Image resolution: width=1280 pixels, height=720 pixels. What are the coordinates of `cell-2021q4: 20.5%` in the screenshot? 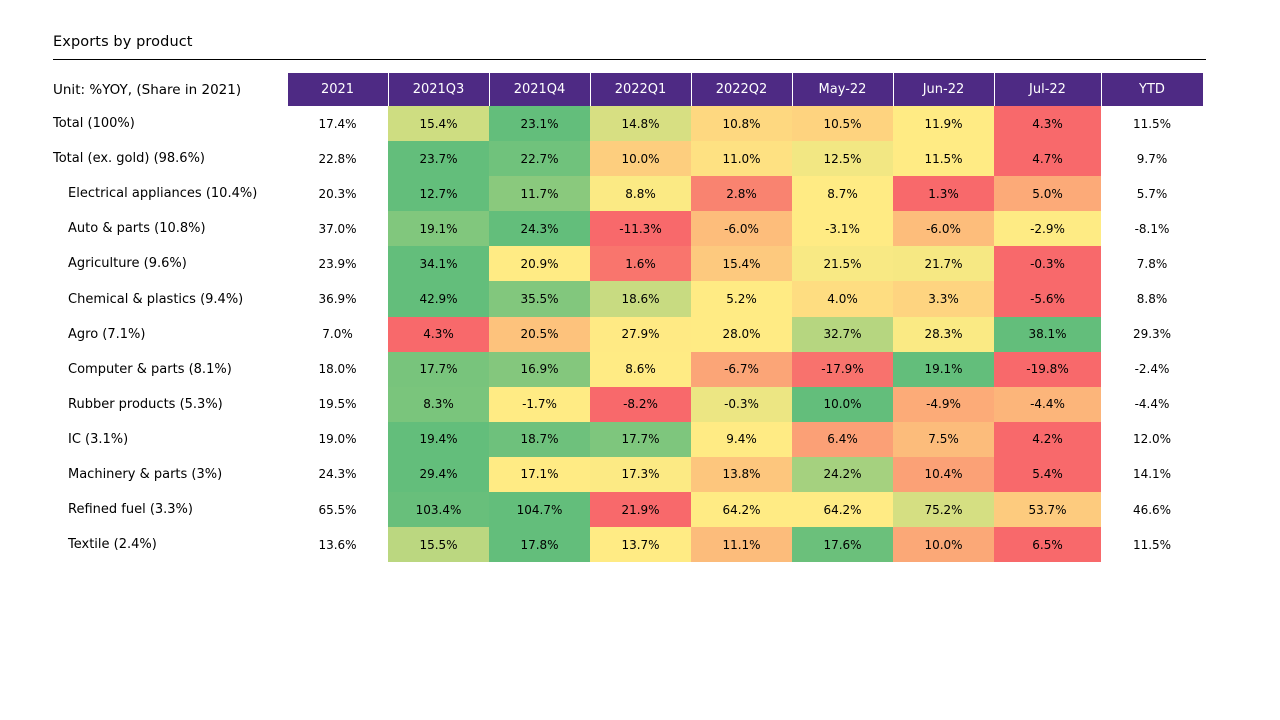 It's located at (539, 334).